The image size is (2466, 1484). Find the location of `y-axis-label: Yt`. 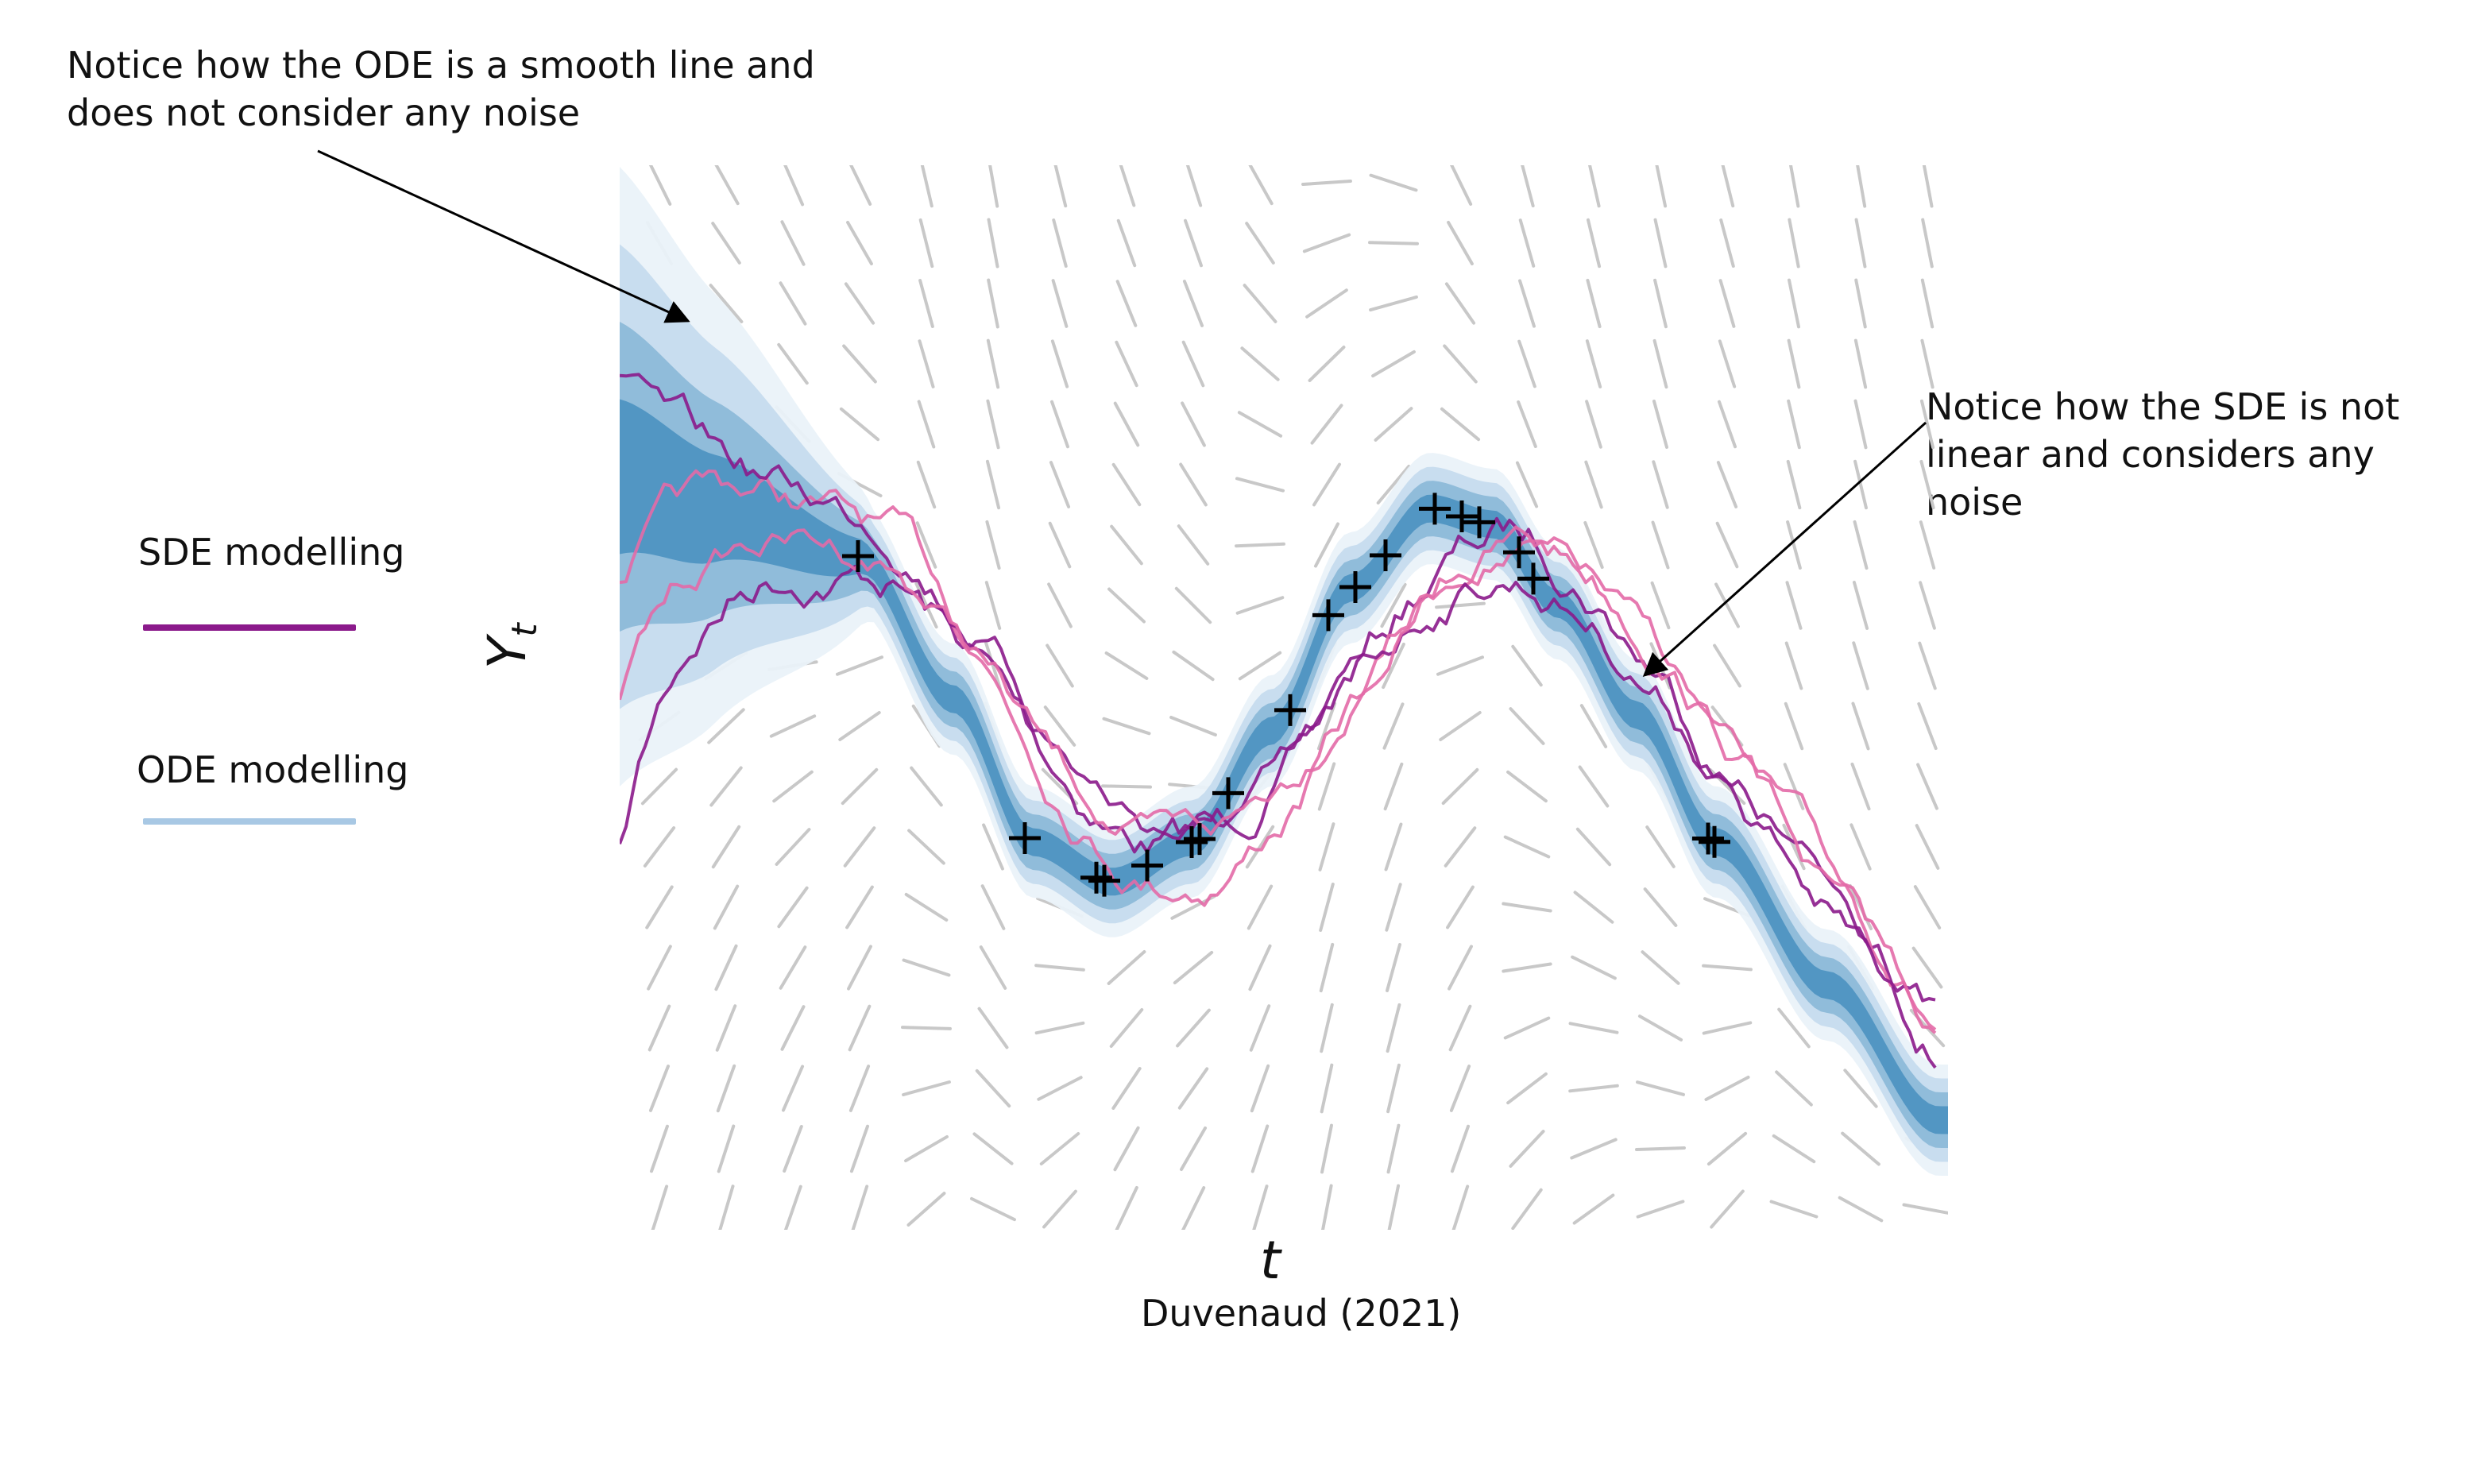

y-axis-label: Yt is located at coordinates (511, 646).